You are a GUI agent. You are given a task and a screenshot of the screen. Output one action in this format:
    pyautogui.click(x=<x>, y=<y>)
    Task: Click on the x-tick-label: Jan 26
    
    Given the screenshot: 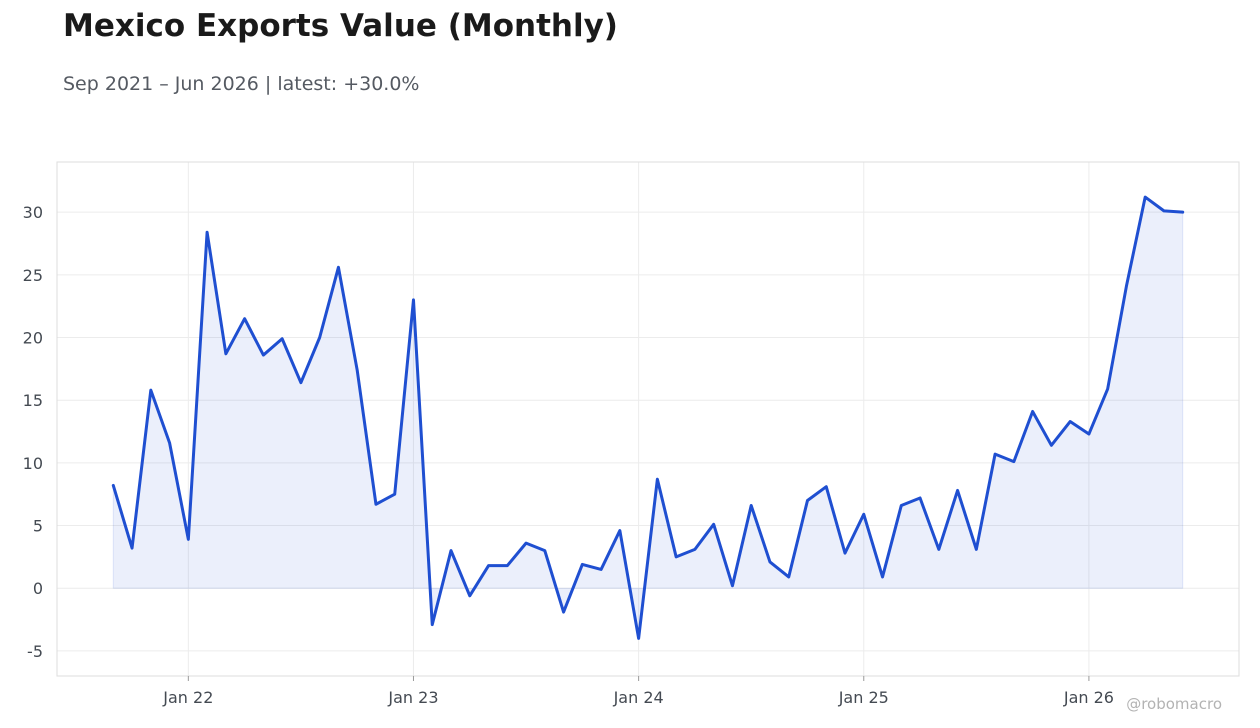 What is the action you would take?
    pyautogui.click(x=1088, y=697)
    